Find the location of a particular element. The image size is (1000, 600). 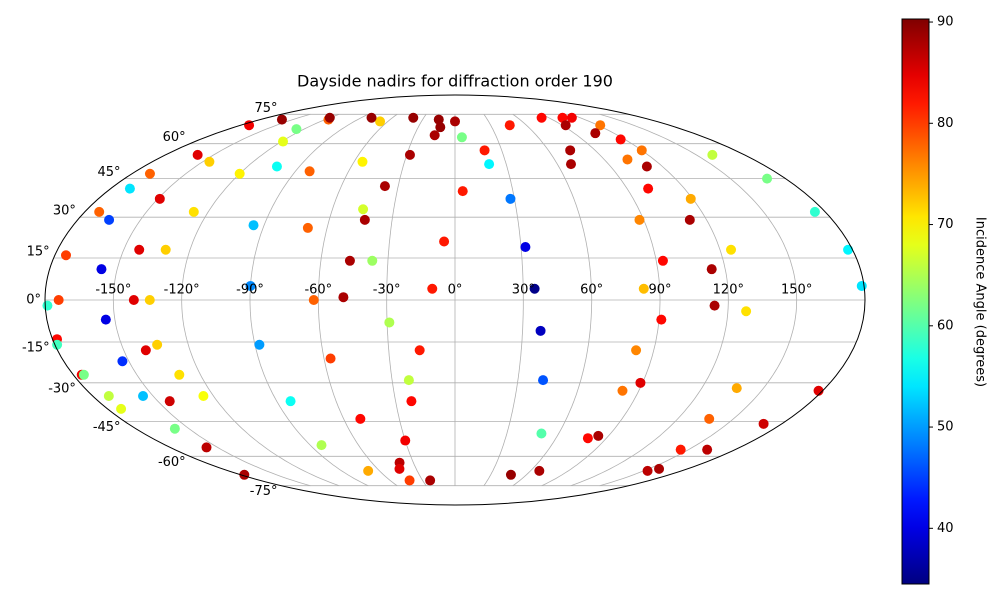

chart-title: Dayside nadirs for diffraction order 190 is located at coordinates (455, 81).